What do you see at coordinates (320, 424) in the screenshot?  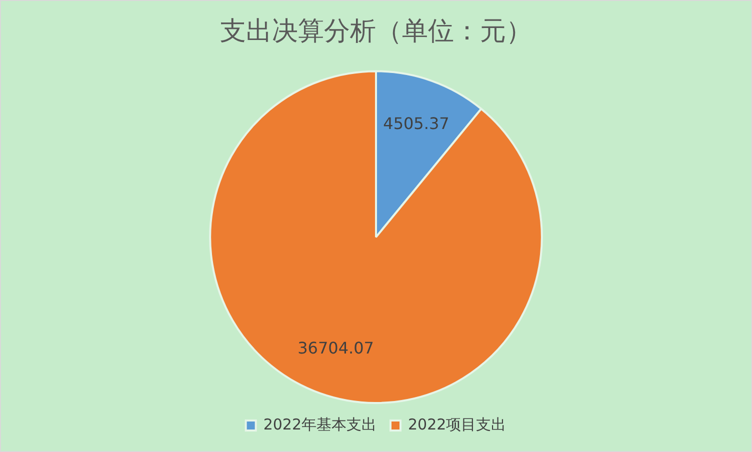 I see `legend-label: 2022年基本支出` at bounding box center [320, 424].